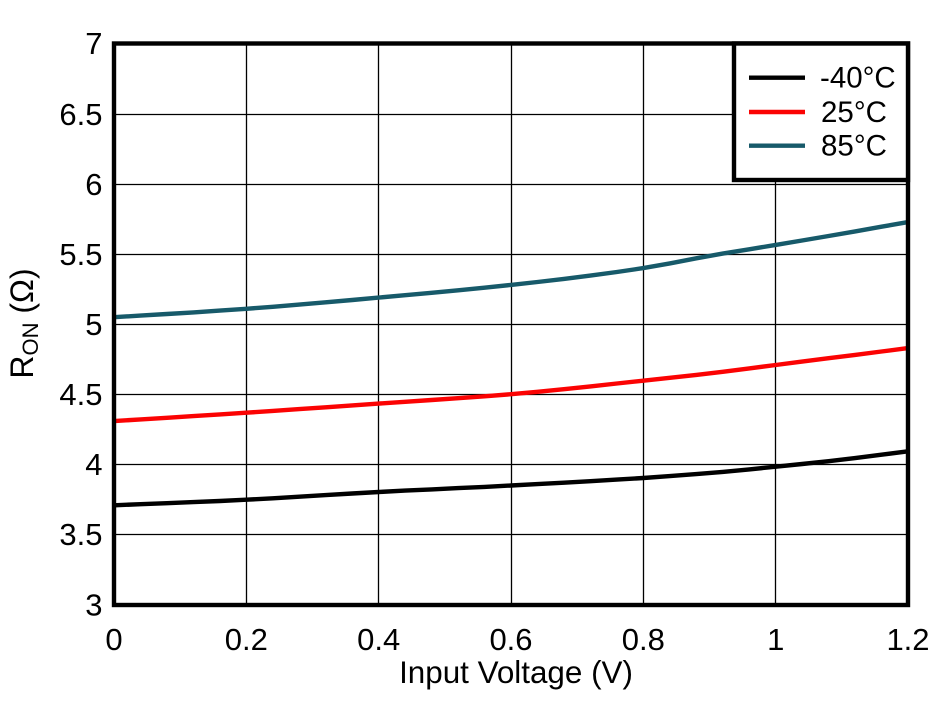 The height and width of the screenshot is (701, 952). I want to click on svg-text: 6.5, so click(80, 114).